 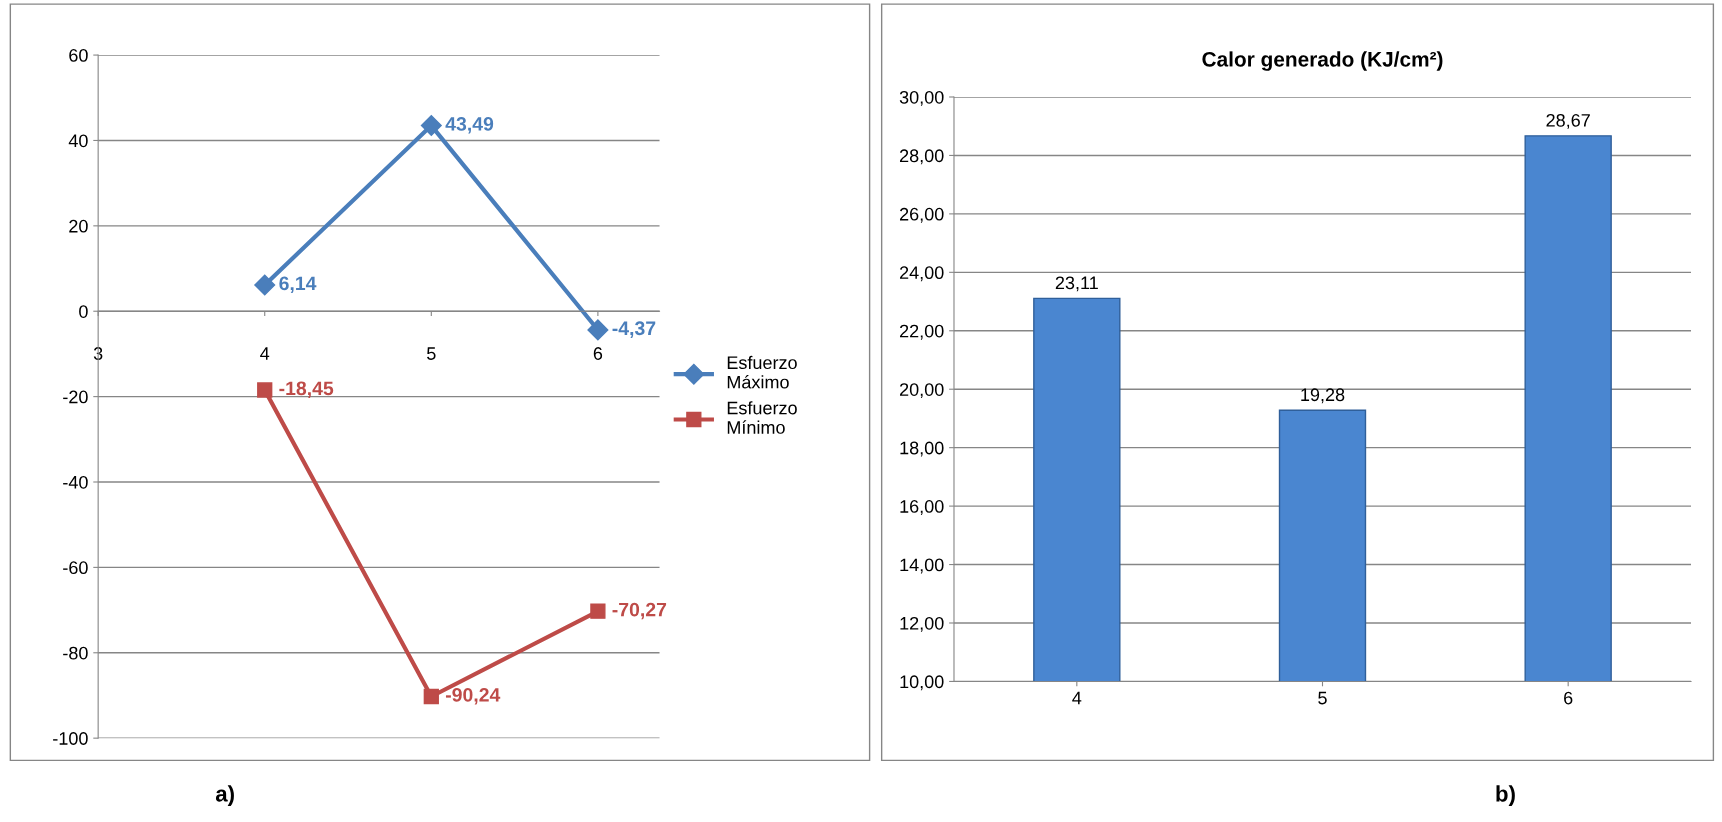 I want to click on y-tick-label: 16,00, so click(x=922, y=507).